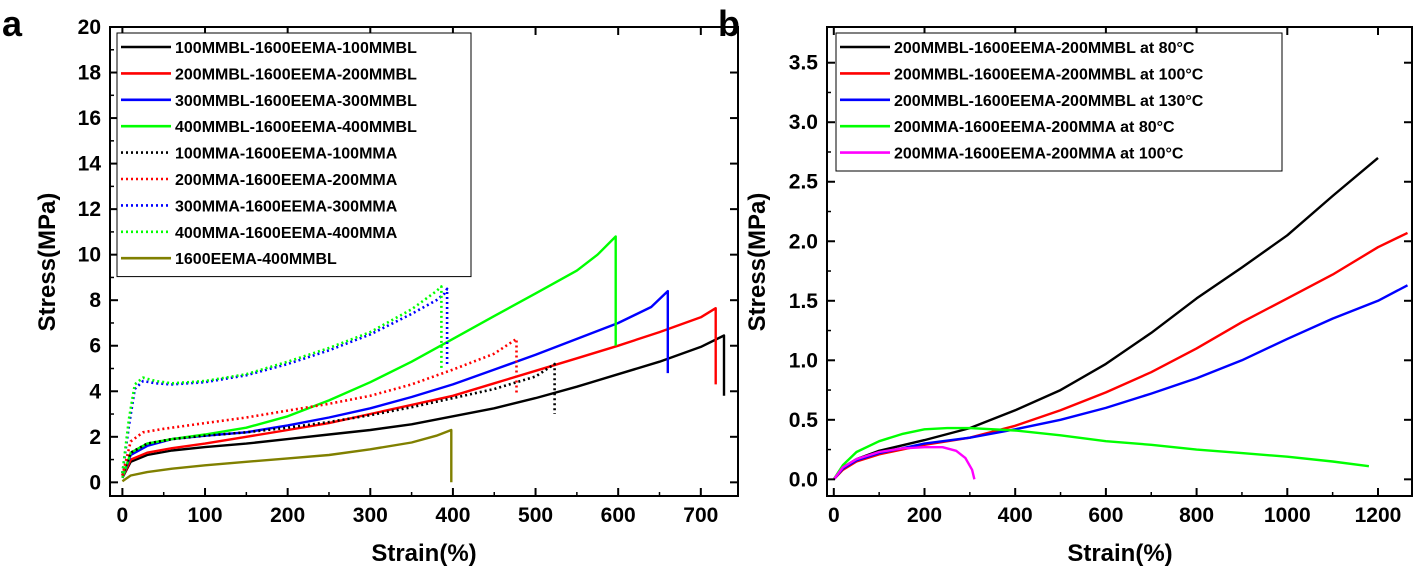  I want to click on panel-a-y-tick-label: 12, so click(89, 209).